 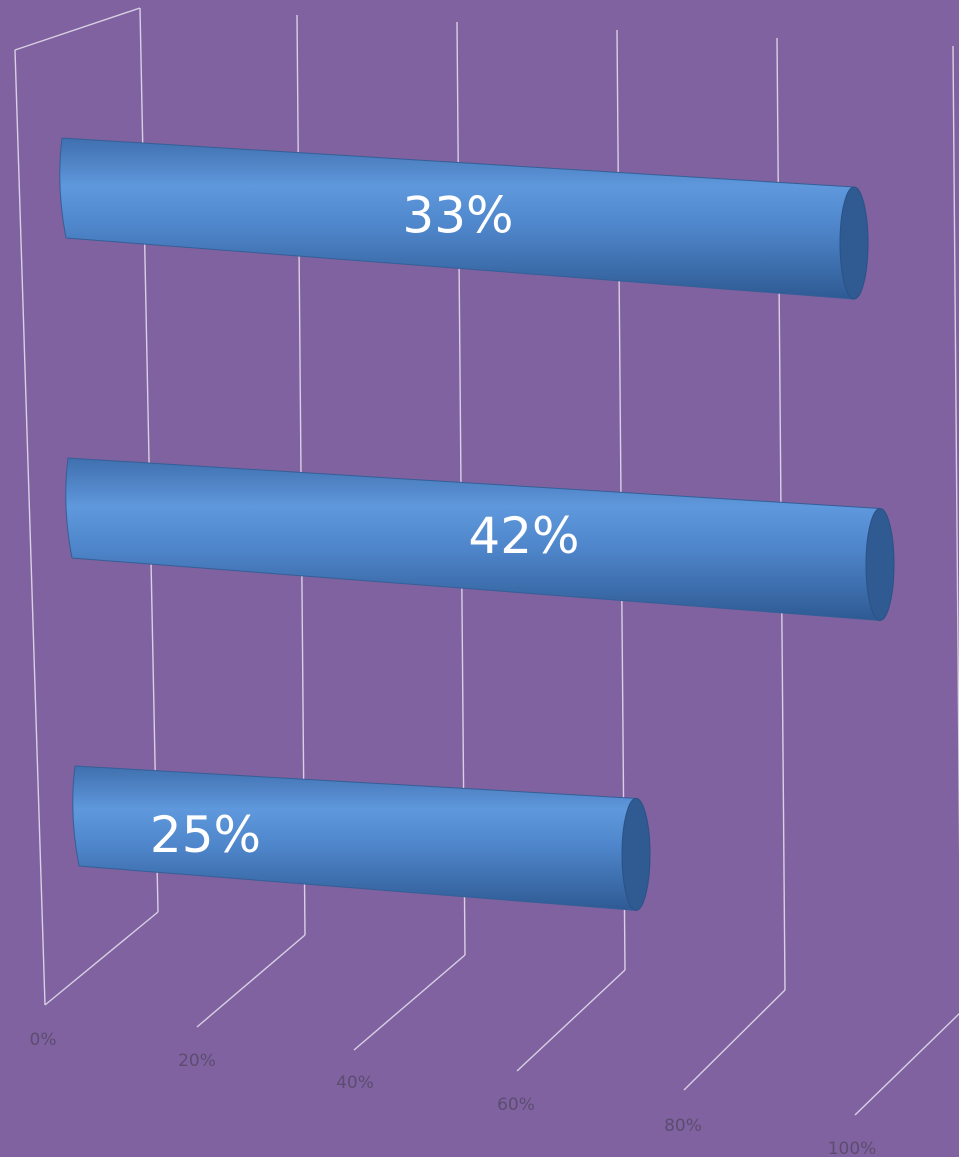 I want to click on x-tick-label-4: 80%, so click(x=683, y=1126).